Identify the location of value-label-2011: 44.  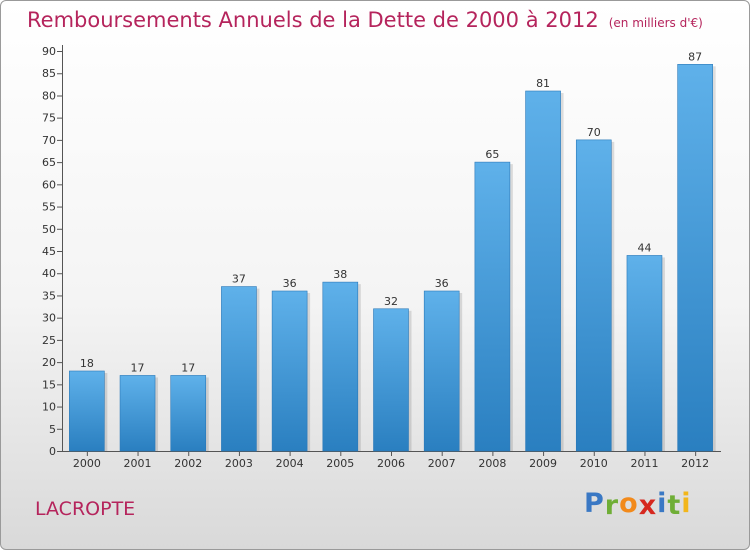
(644, 247).